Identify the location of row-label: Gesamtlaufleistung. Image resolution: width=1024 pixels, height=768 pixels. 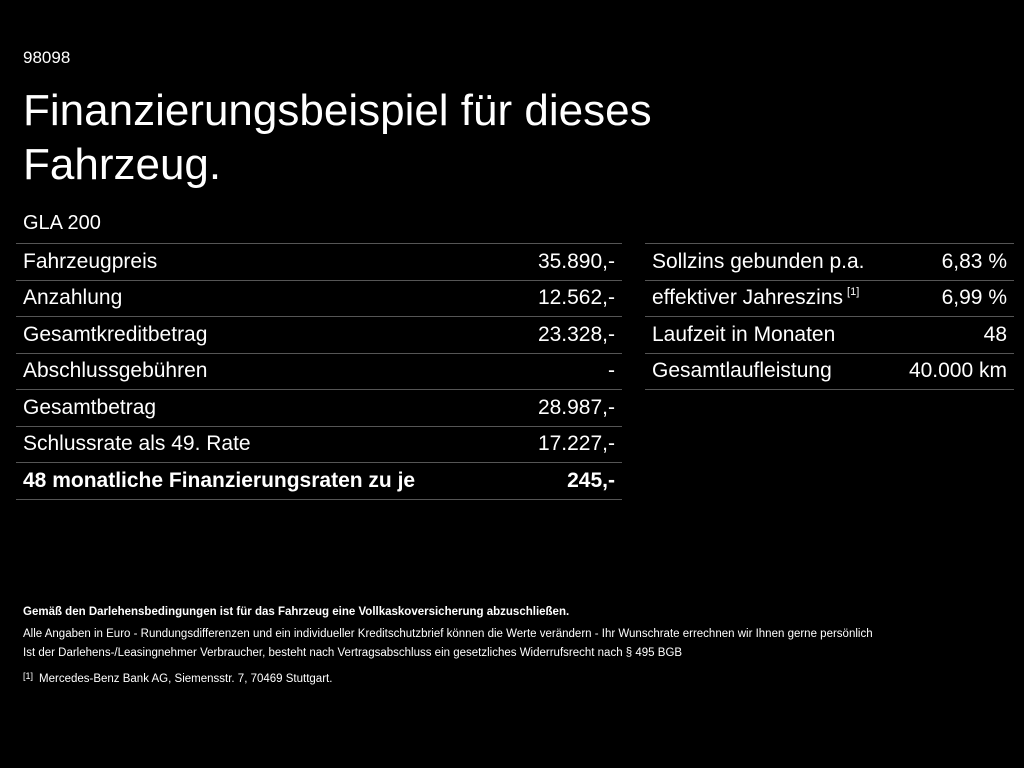
(742, 371).